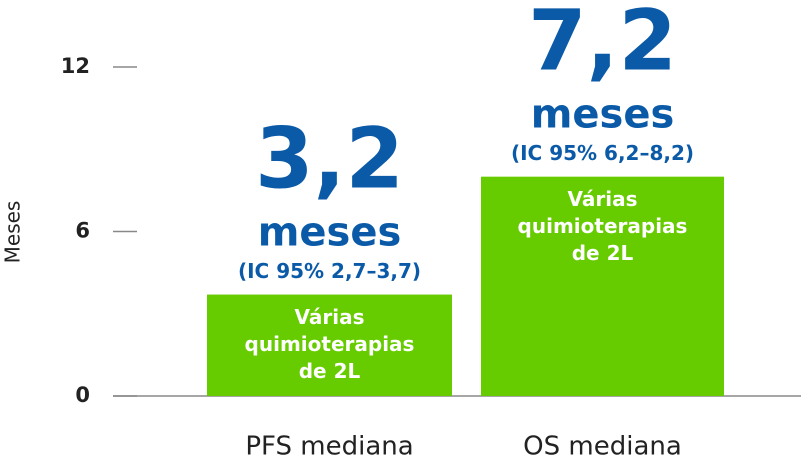  I want to click on y-tick-label: 6, so click(82, 231).